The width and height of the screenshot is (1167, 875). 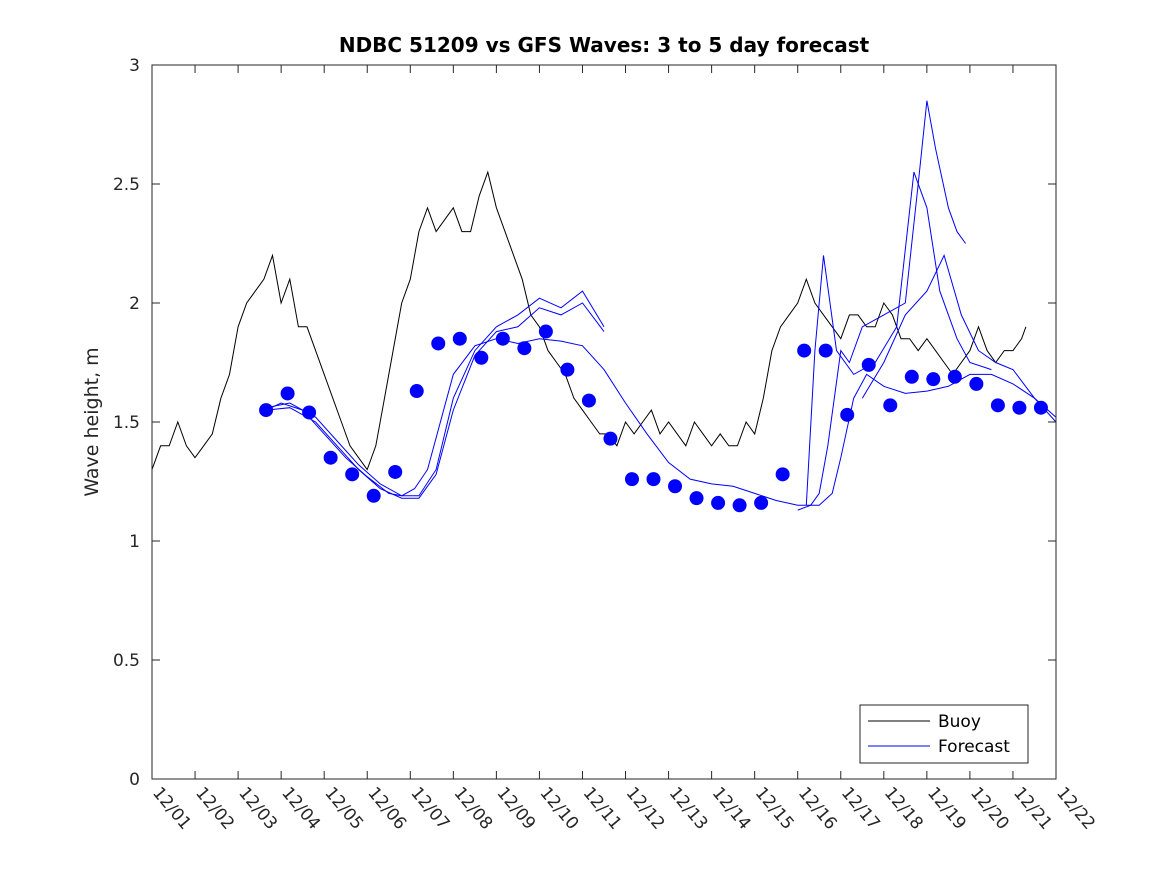 What do you see at coordinates (473, 808) in the screenshot?
I see `x-tick-label: 12/08` at bounding box center [473, 808].